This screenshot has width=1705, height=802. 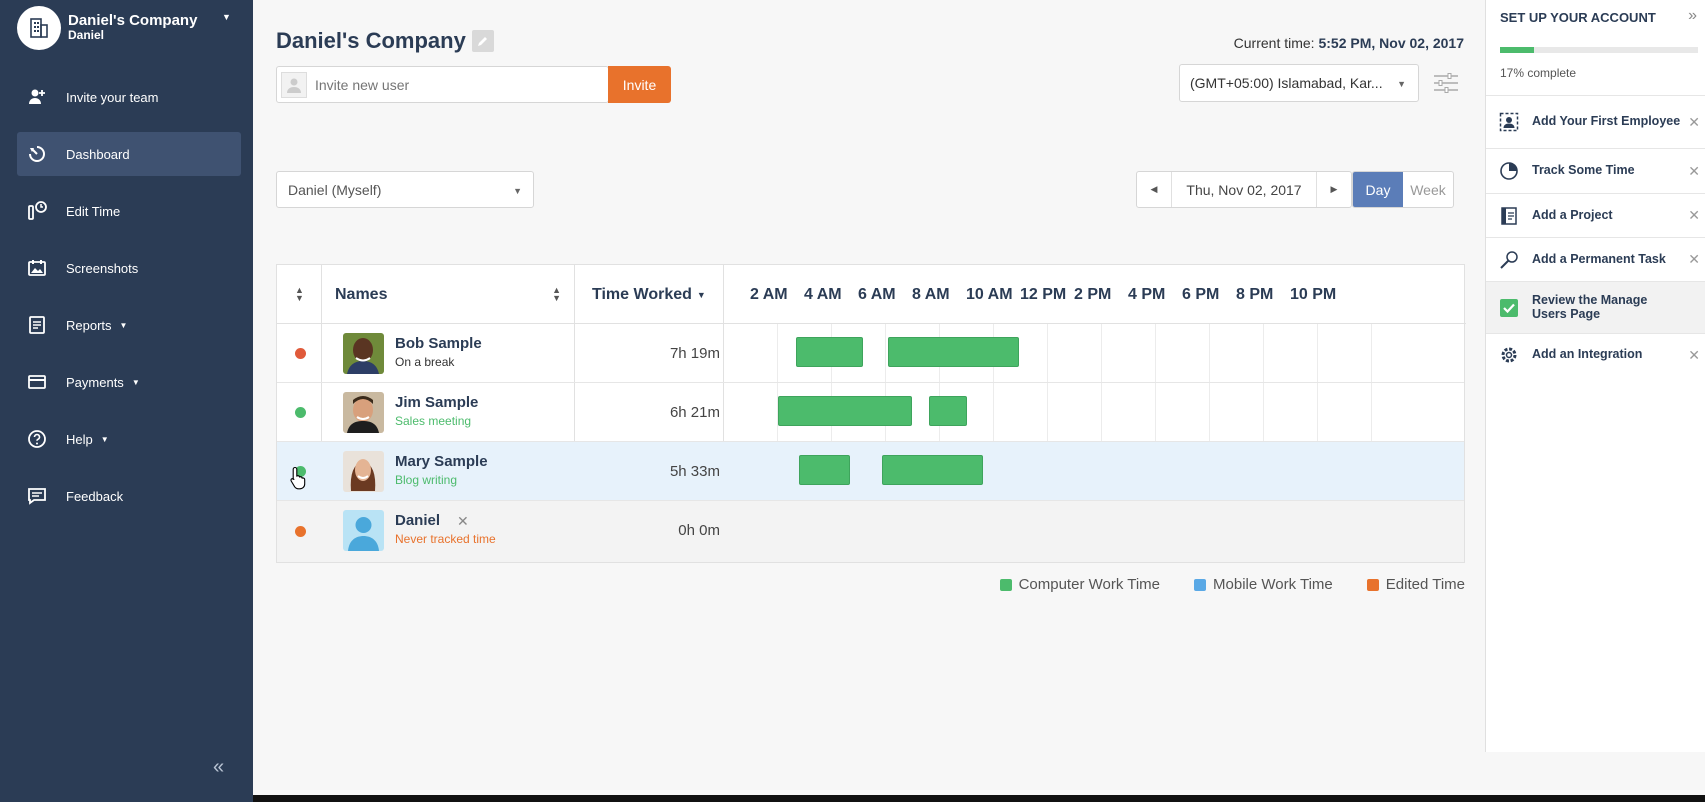 What do you see at coordinates (37, 268) in the screenshot?
I see `screenshots-icon` at bounding box center [37, 268].